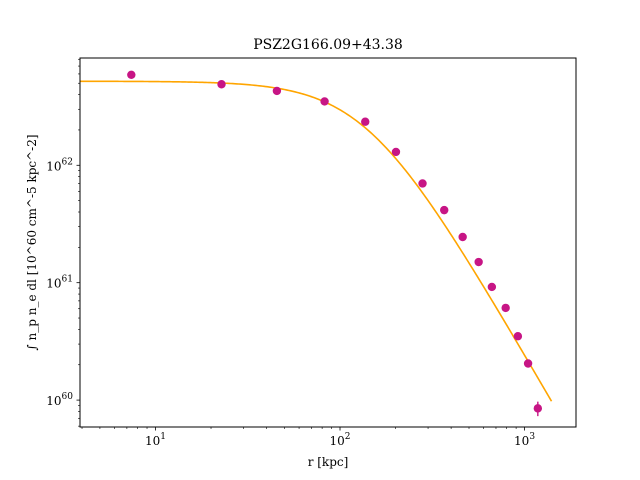 Image resolution: width=640 pixels, height=480 pixels. I want to click on x-tick-label: 10², so click(340, 440).